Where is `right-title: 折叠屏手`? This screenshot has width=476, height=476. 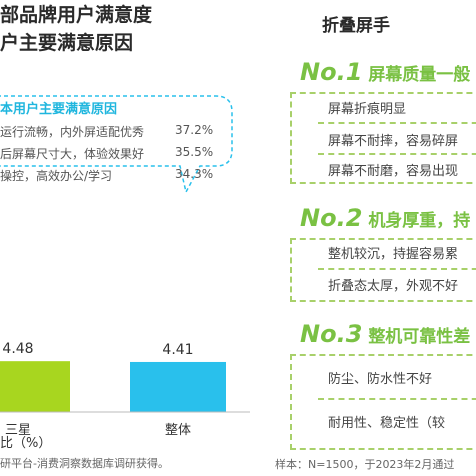 right-title: 折叠屏手 is located at coordinates (356, 26).